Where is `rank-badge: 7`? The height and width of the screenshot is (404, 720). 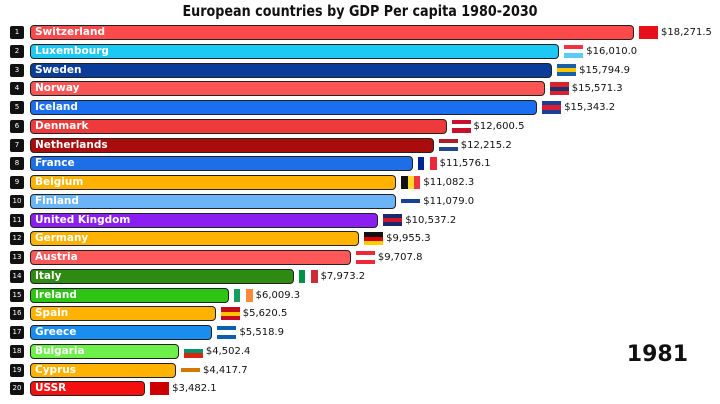
rank-badge: 7 is located at coordinates (17, 145).